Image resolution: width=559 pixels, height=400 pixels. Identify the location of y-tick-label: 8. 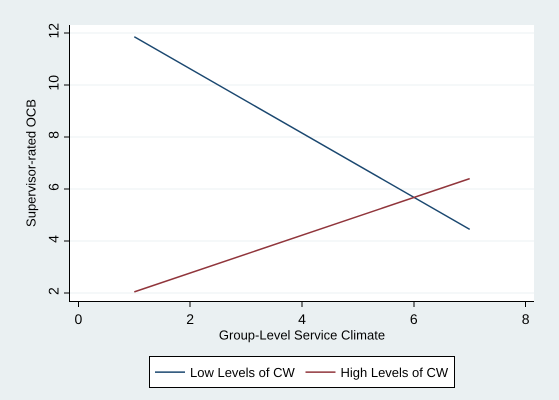
(53, 134).